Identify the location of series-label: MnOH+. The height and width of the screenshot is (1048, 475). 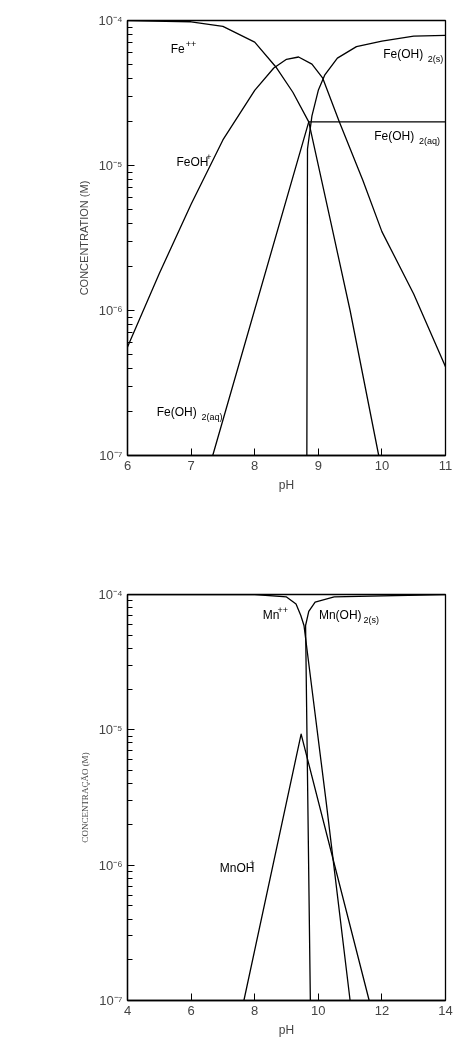
(237, 867).